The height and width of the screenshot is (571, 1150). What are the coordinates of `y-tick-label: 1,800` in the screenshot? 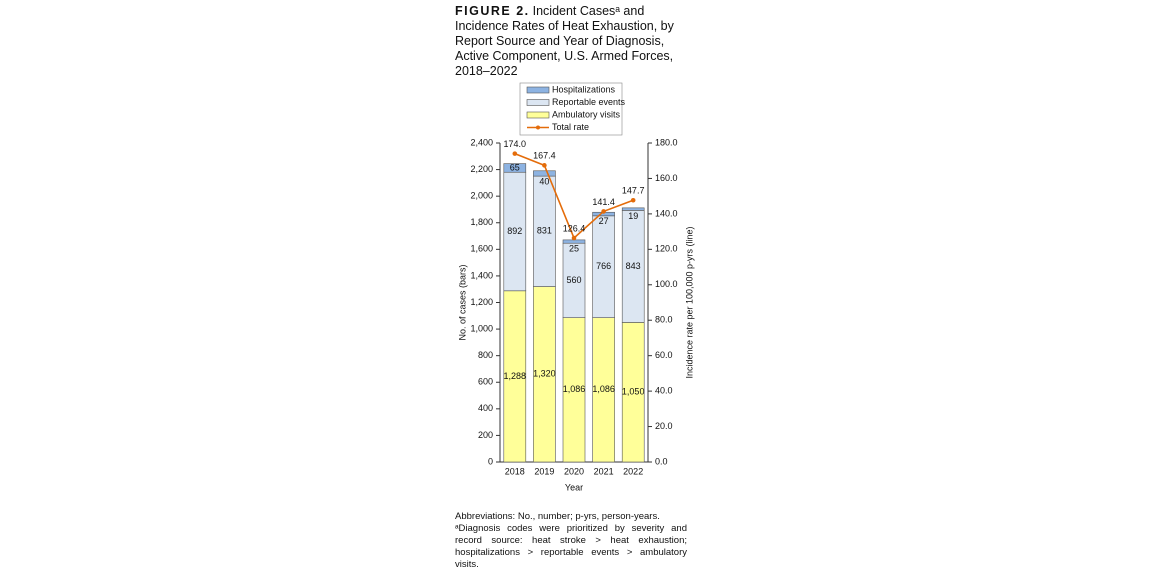 It's located at (481, 222).